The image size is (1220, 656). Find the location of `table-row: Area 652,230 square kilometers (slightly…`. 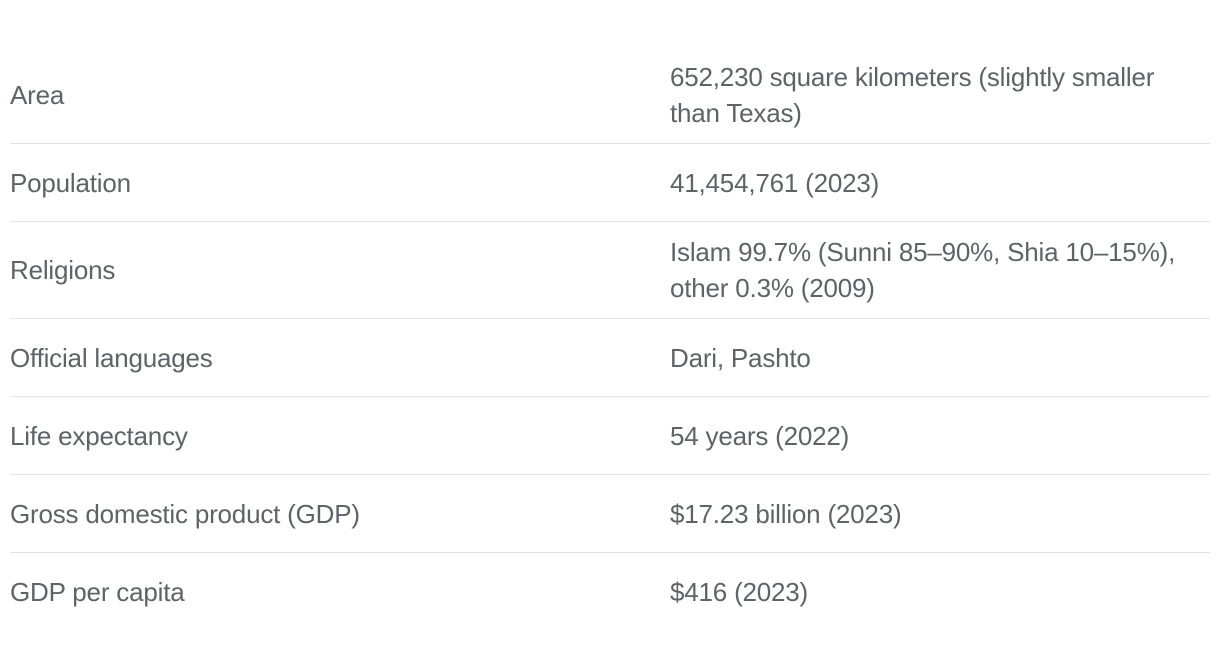

table-row: Area 652,230 square kilometers (slightly… is located at coordinates (610, 95).